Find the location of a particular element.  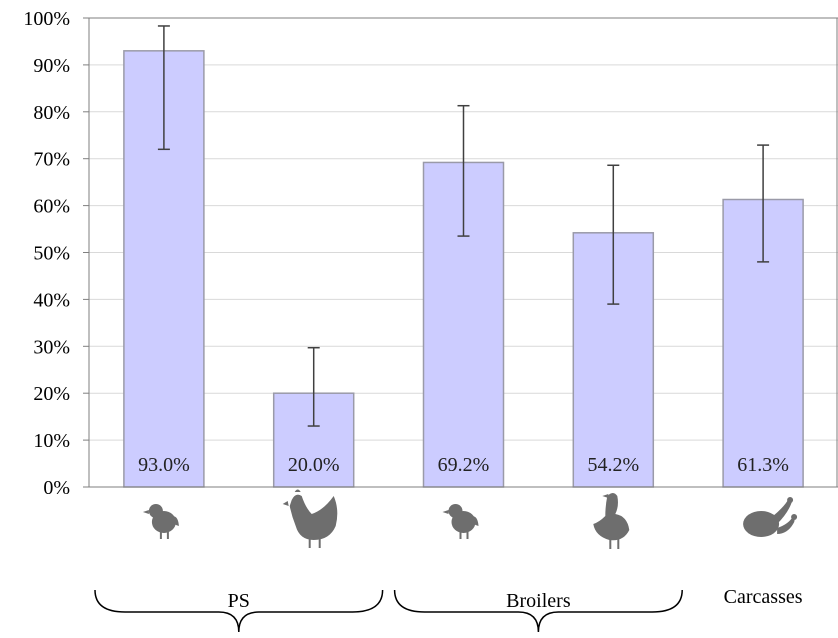

y-tick-label: 70% is located at coordinates (51, 160).